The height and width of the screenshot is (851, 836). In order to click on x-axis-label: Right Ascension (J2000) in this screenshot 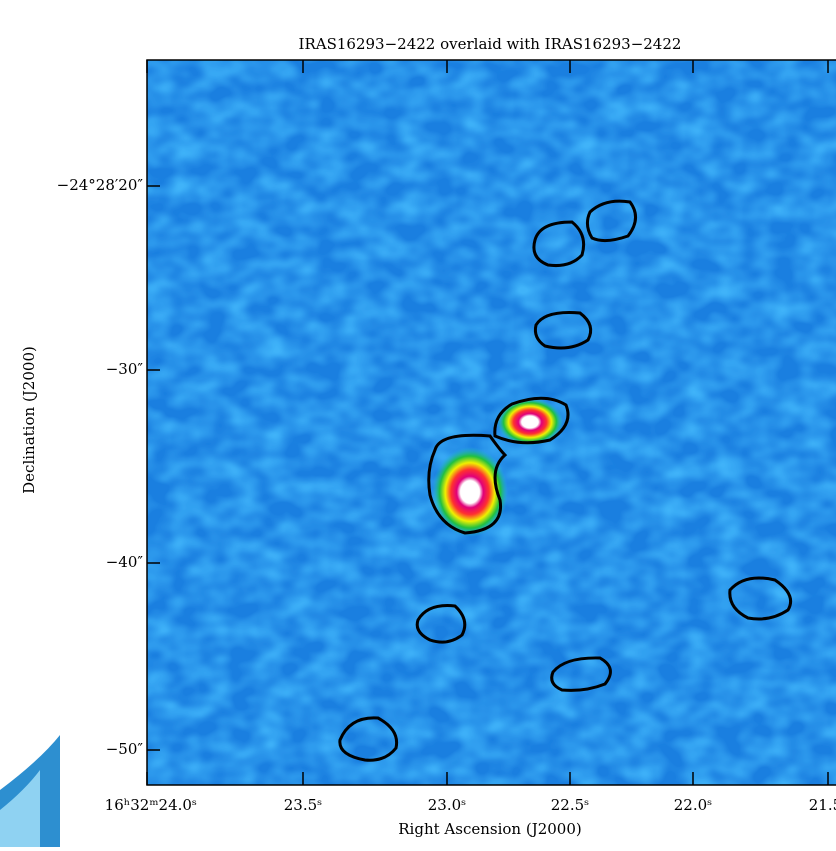, I will do `click(489, 829)`.